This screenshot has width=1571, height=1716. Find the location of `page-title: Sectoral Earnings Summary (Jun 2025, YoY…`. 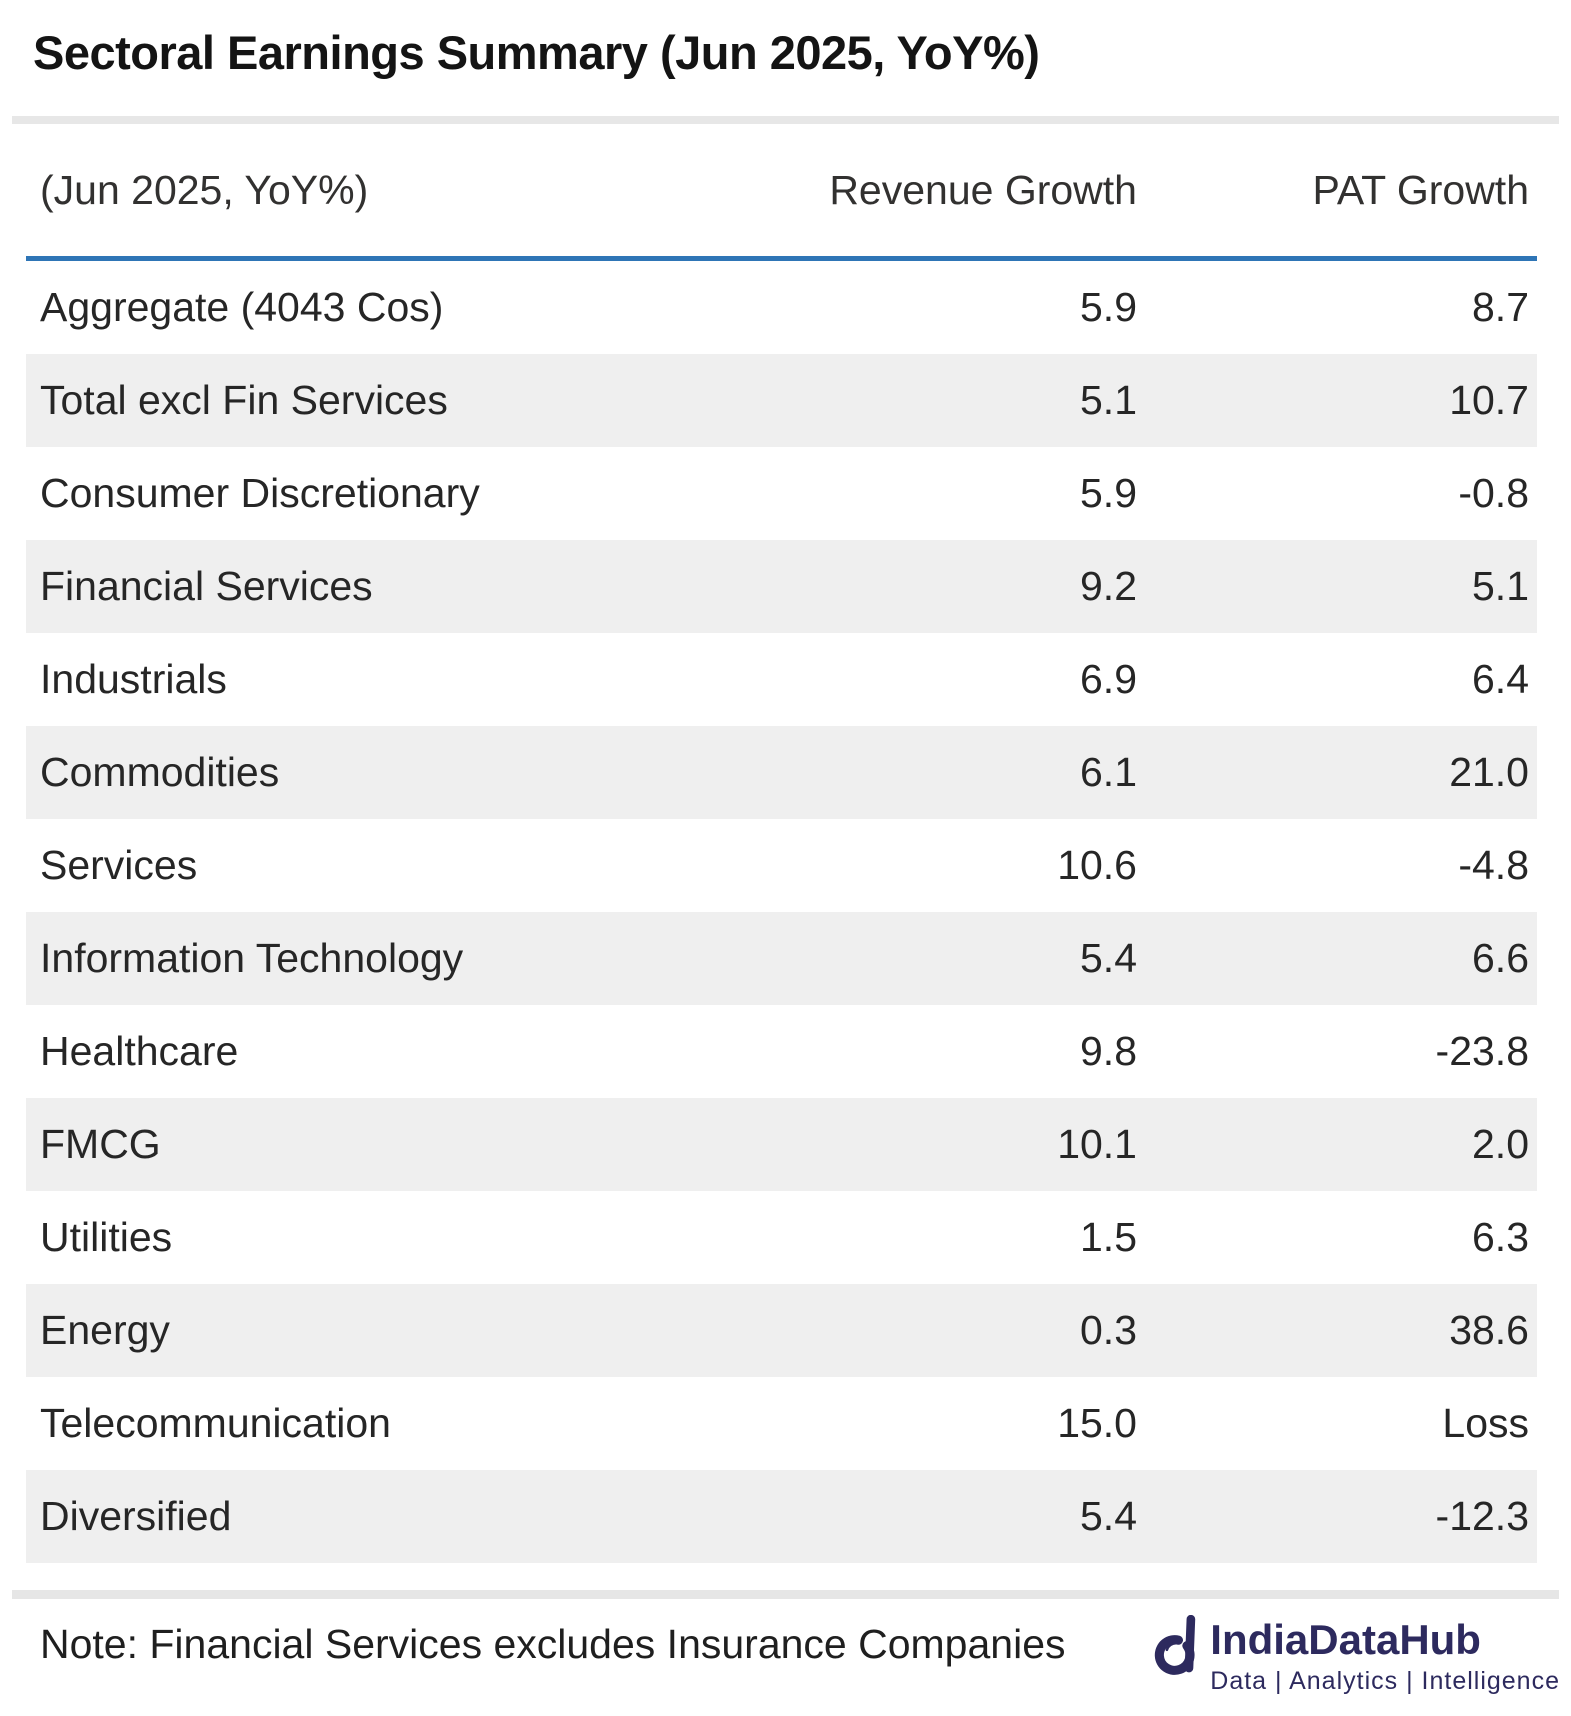

page-title: Sectoral Earnings Summary (Jun 2025, YoY… is located at coordinates (536, 52).